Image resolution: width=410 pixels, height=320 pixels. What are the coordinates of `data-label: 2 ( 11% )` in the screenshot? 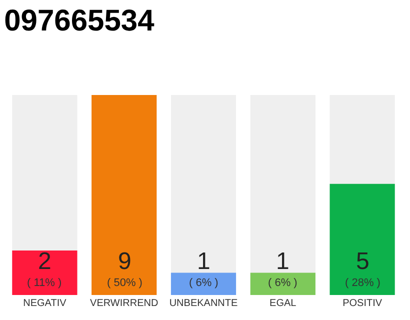 It's located at (44, 268).